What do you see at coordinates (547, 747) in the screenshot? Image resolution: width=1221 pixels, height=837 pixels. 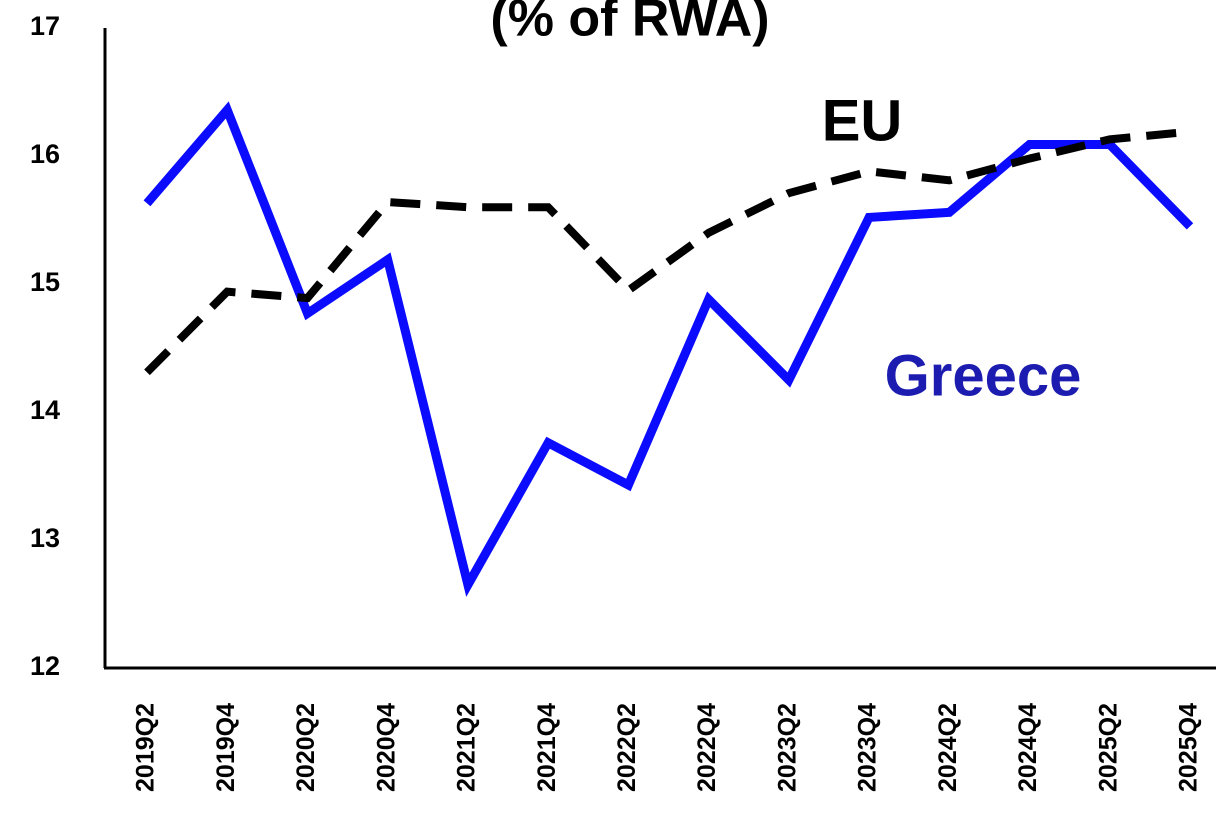 I see `x-tick-label: 2021Q4` at bounding box center [547, 747].